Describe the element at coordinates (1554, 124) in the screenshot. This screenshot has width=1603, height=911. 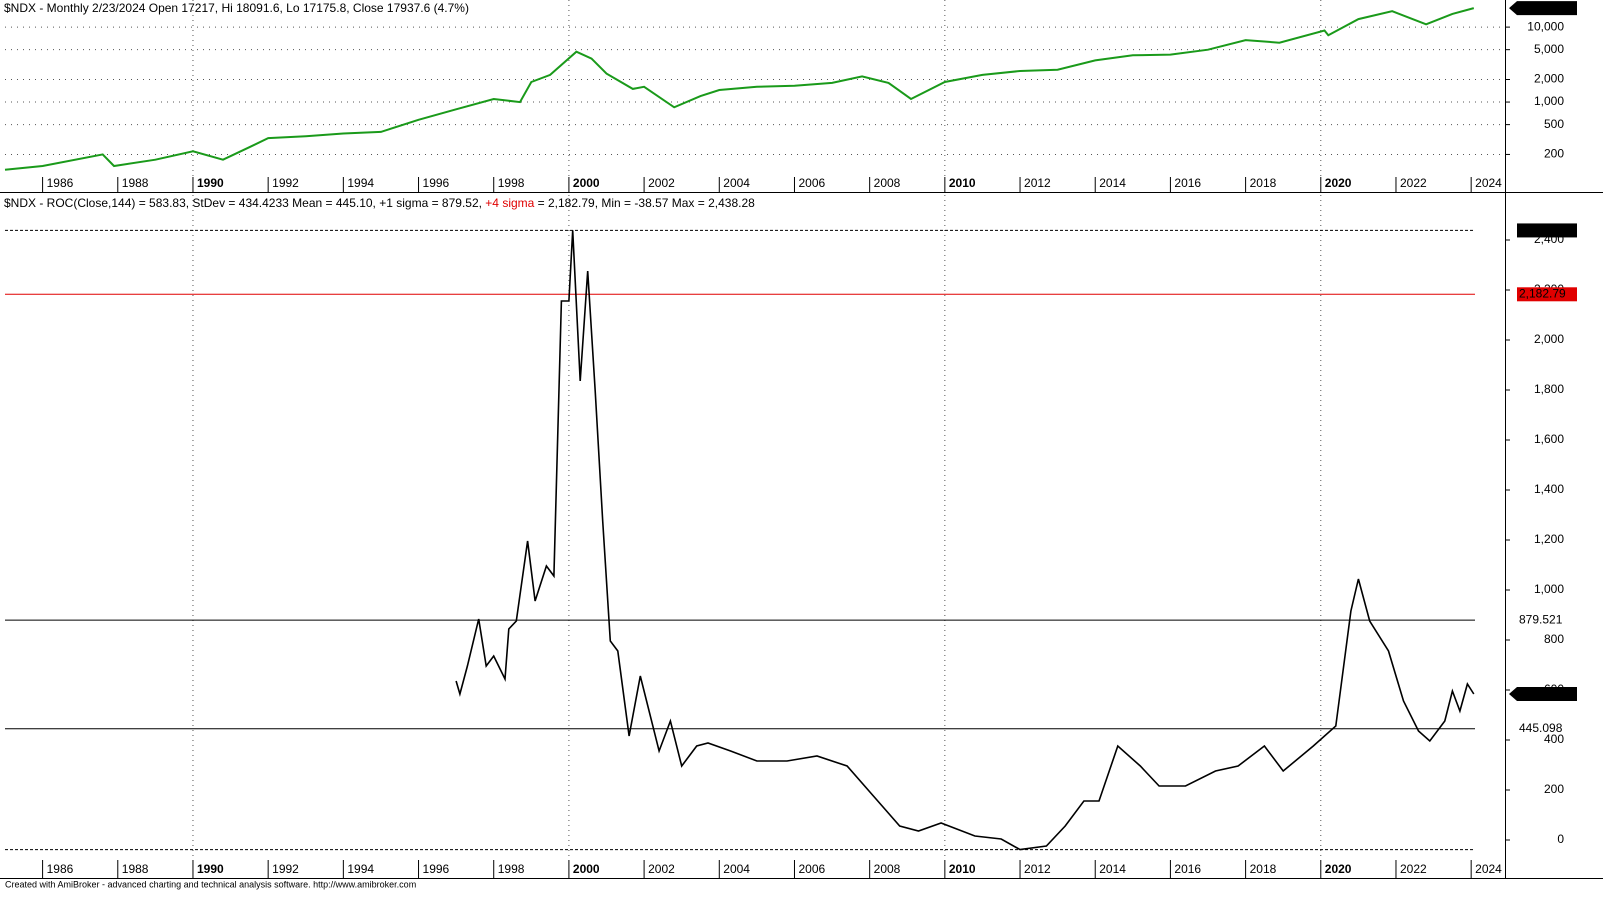
I see `y-tick-label: 500` at that location.